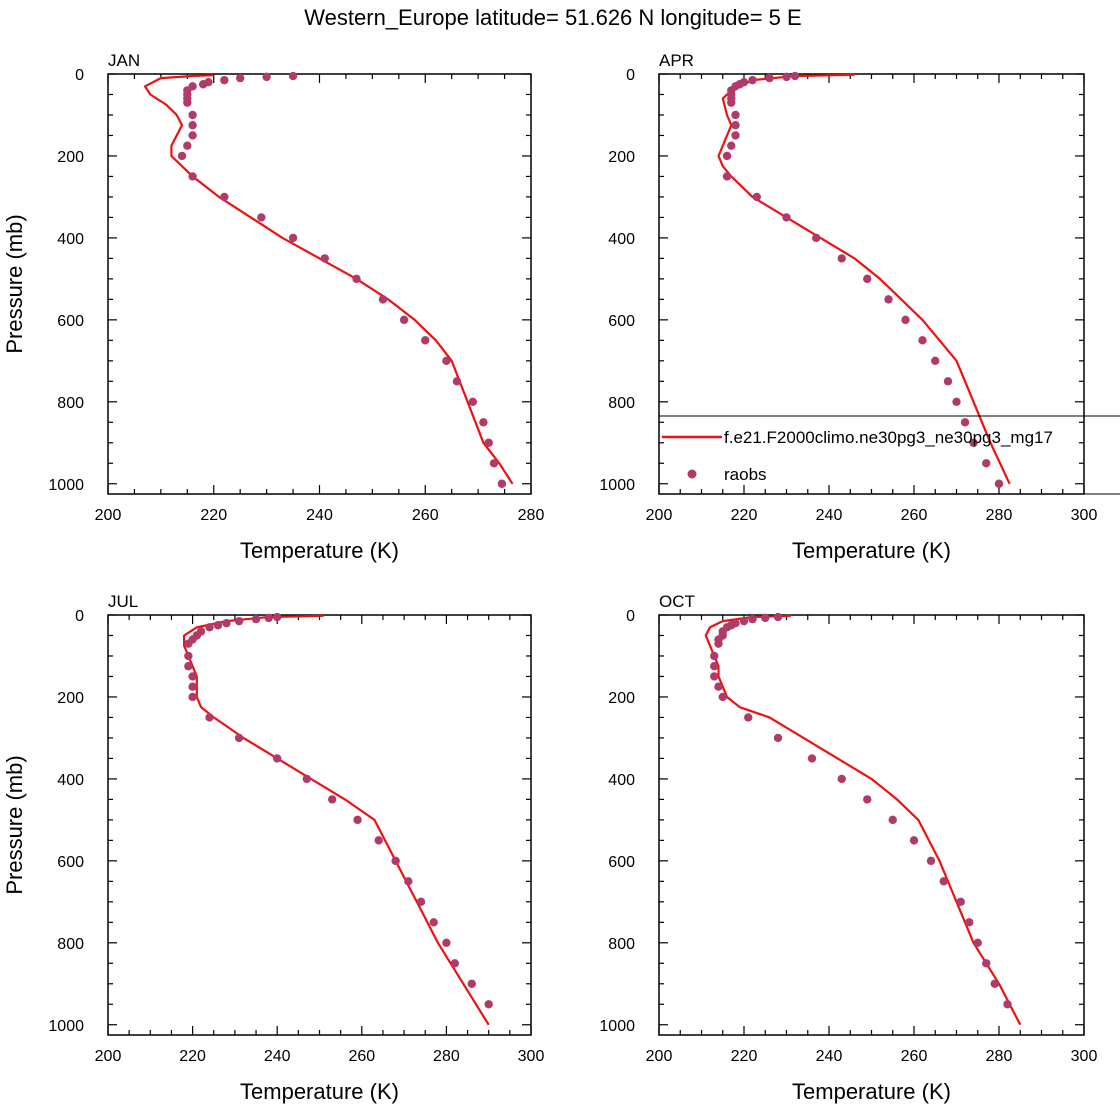 The width and height of the screenshot is (1120, 1120). Describe the element at coordinates (677, 601) in the screenshot. I see `panel-label: OCT` at that location.